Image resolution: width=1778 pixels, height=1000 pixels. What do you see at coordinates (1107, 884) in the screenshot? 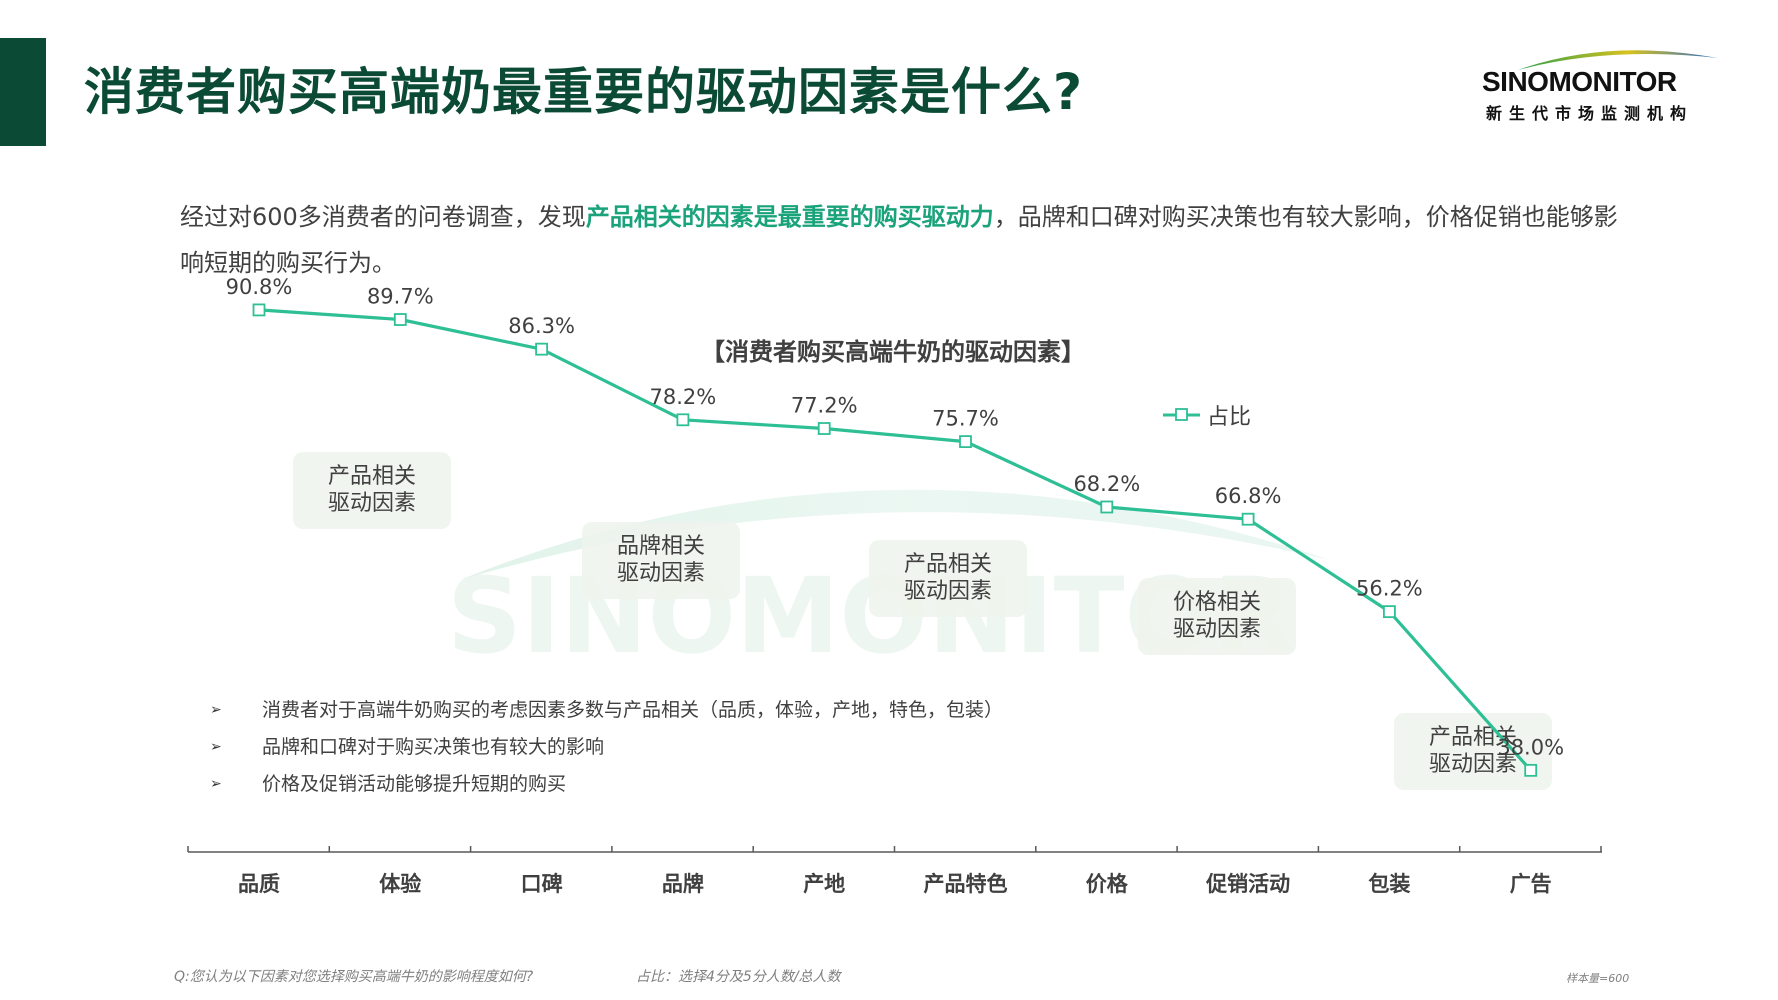
I see `x-tick-label-7: 价格` at bounding box center [1107, 884].